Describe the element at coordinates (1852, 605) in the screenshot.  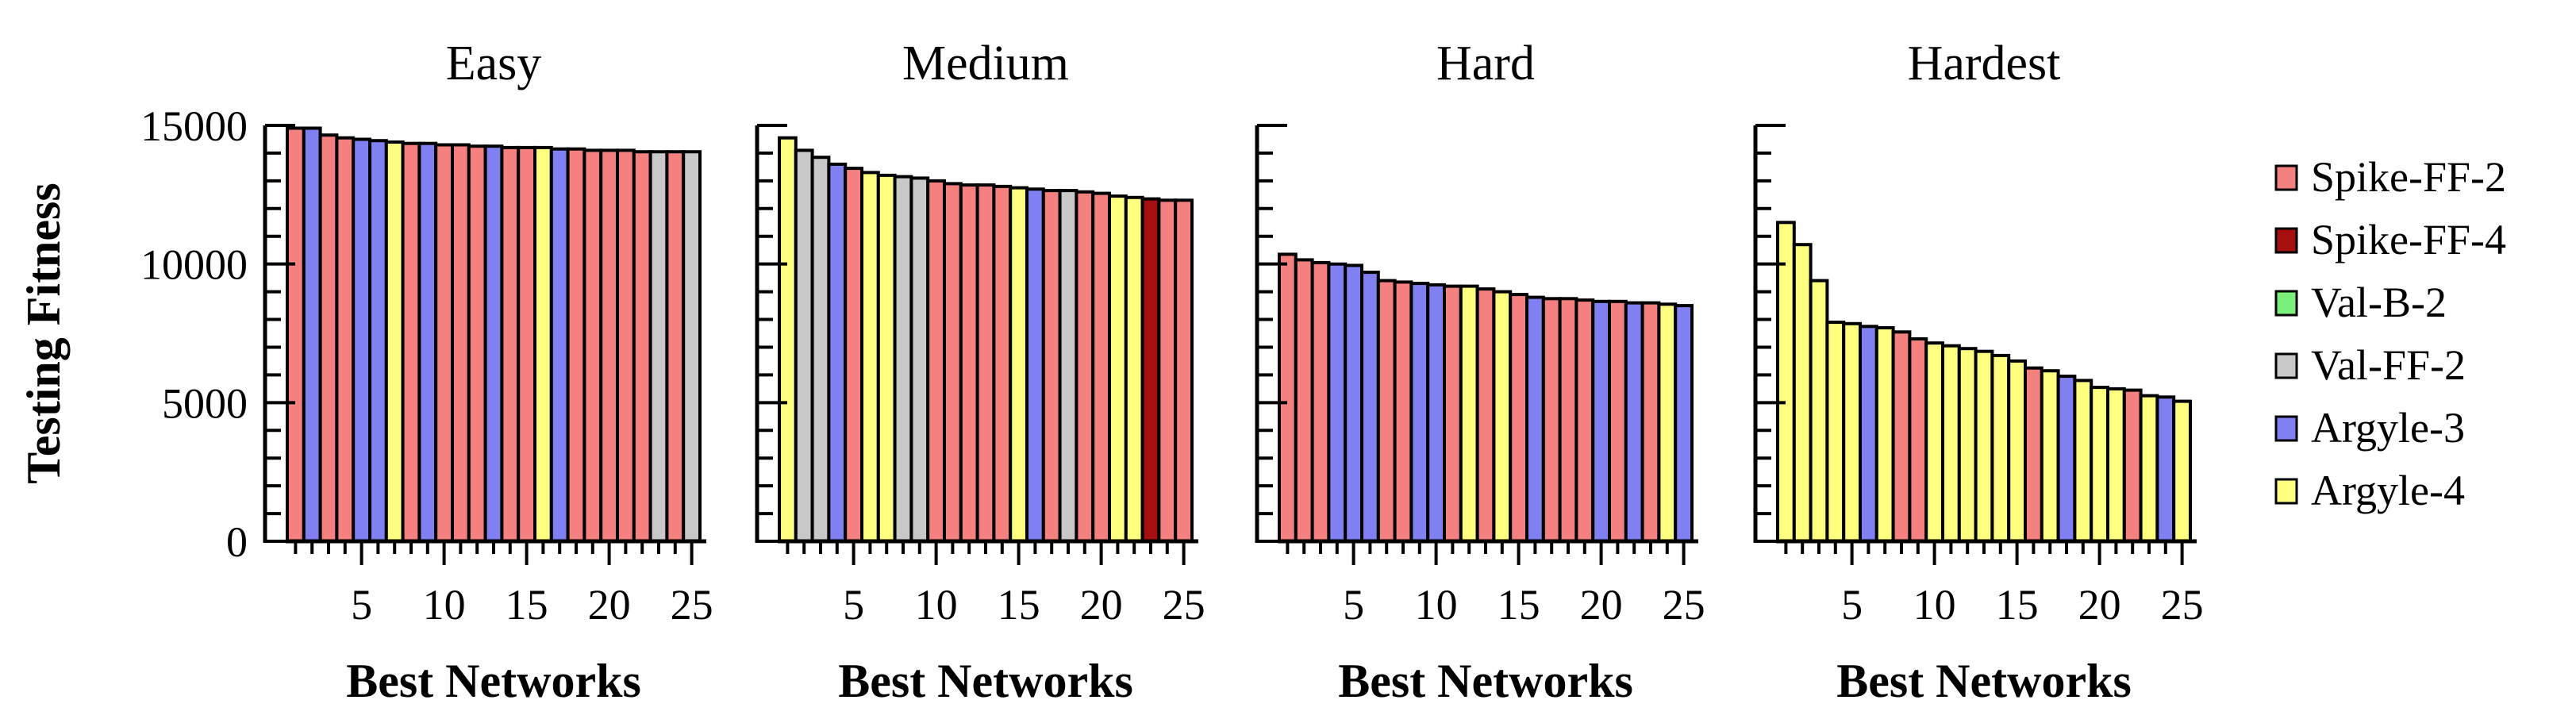
I see `x-tick-label: 5` at that location.